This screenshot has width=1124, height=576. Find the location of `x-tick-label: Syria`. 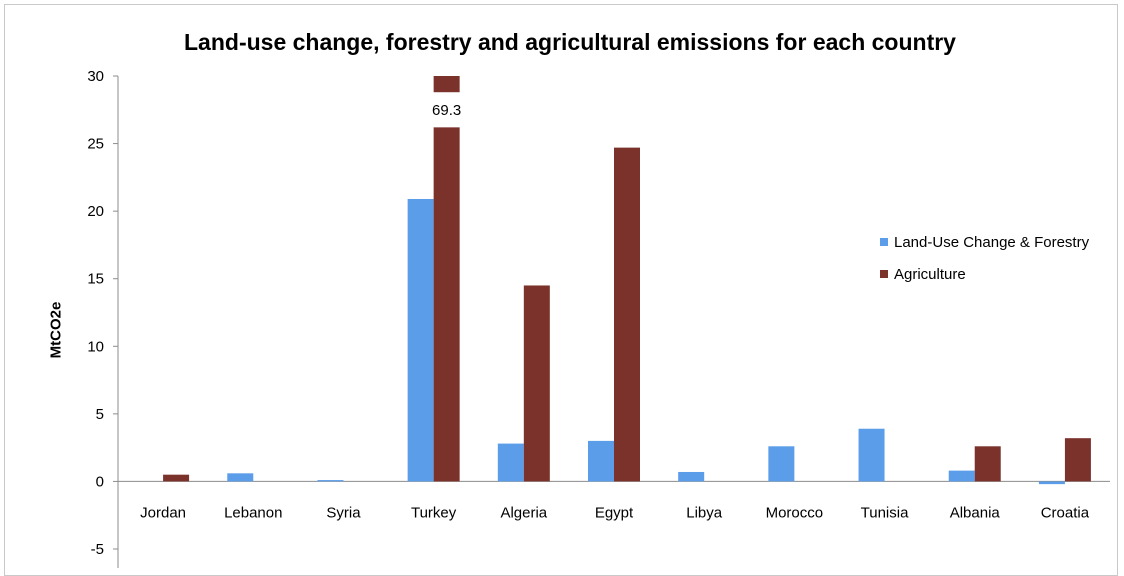

x-tick-label: Syria is located at coordinates (343, 512).